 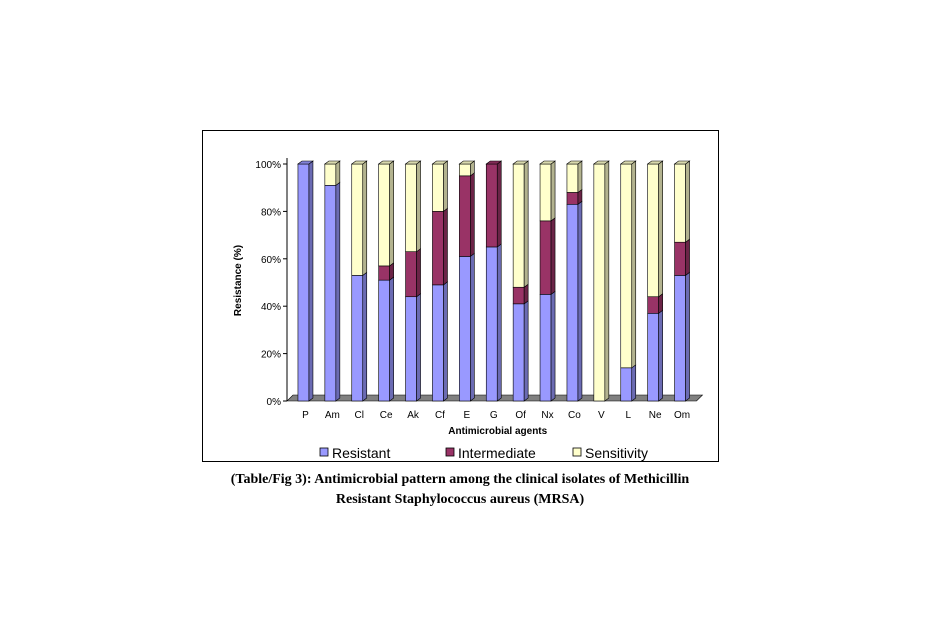 What do you see at coordinates (274, 402) in the screenshot?
I see `y-tick-label: 0%` at bounding box center [274, 402].